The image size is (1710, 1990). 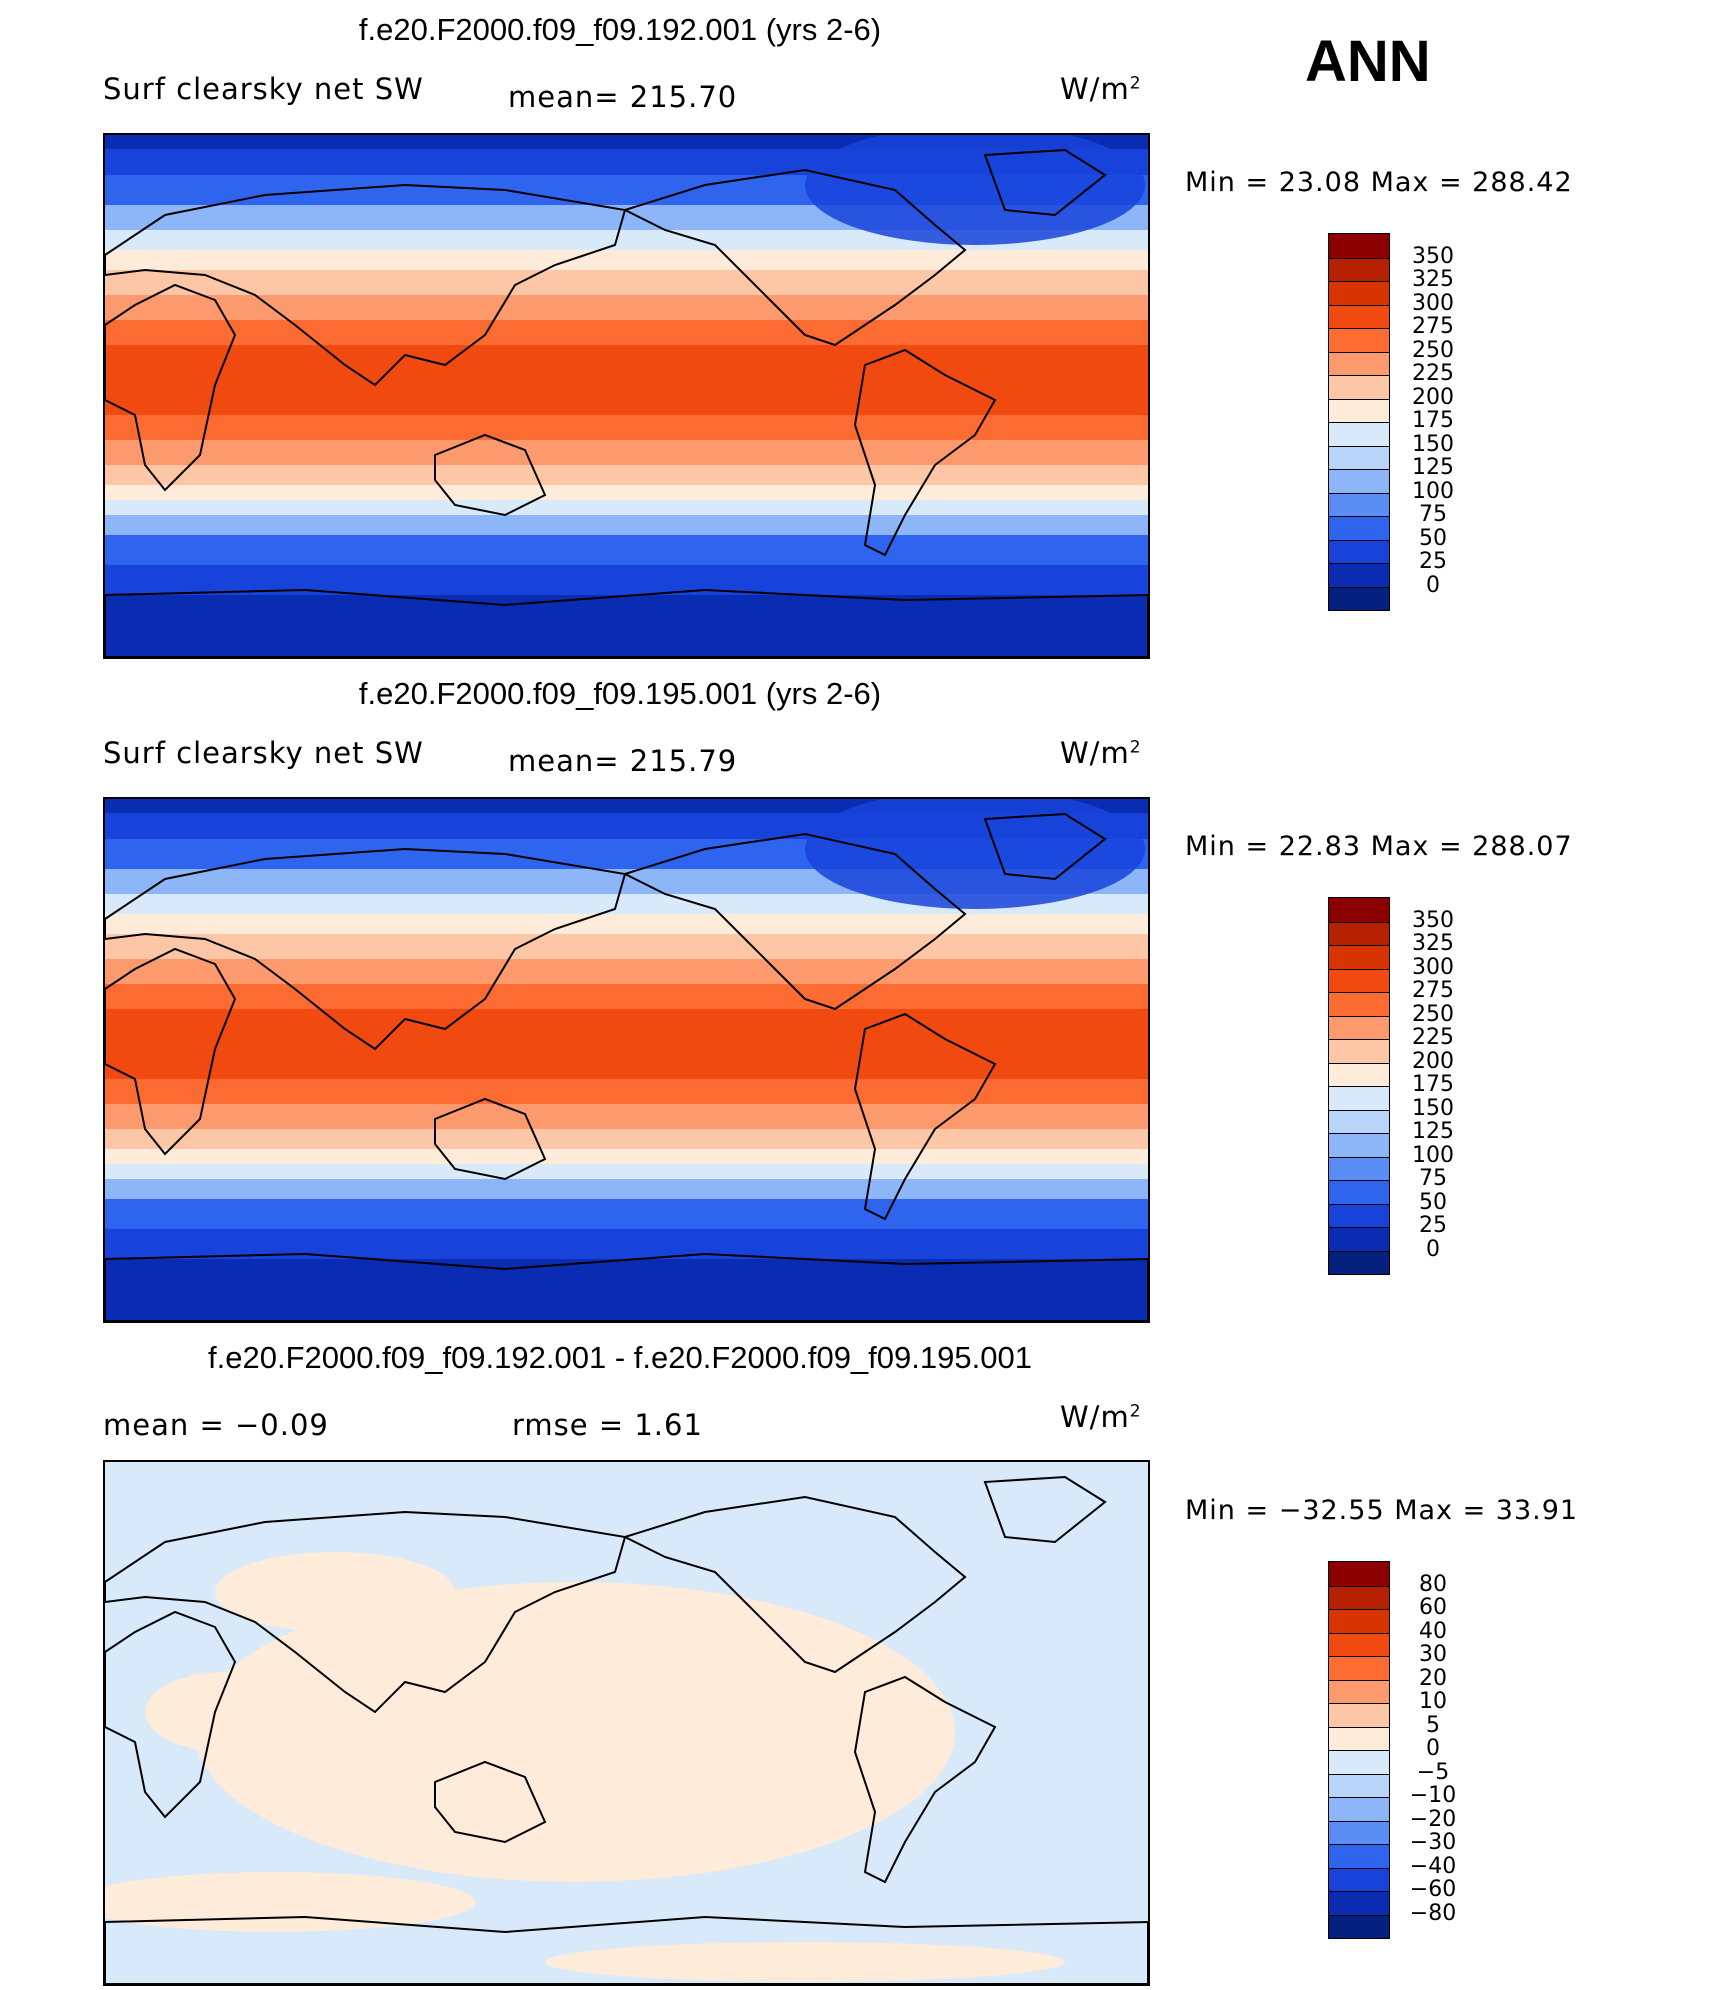 What do you see at coordinates (1433, 1866) in the screenshot?
I see `colorbar-label: −40` at bounding box center [1433, 1866].